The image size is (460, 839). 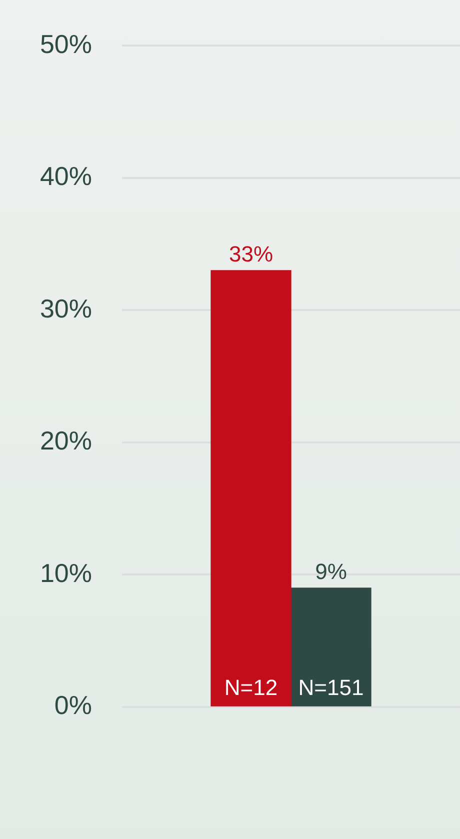 I want to click on annotation: N=151, so click(x=331, y=687).